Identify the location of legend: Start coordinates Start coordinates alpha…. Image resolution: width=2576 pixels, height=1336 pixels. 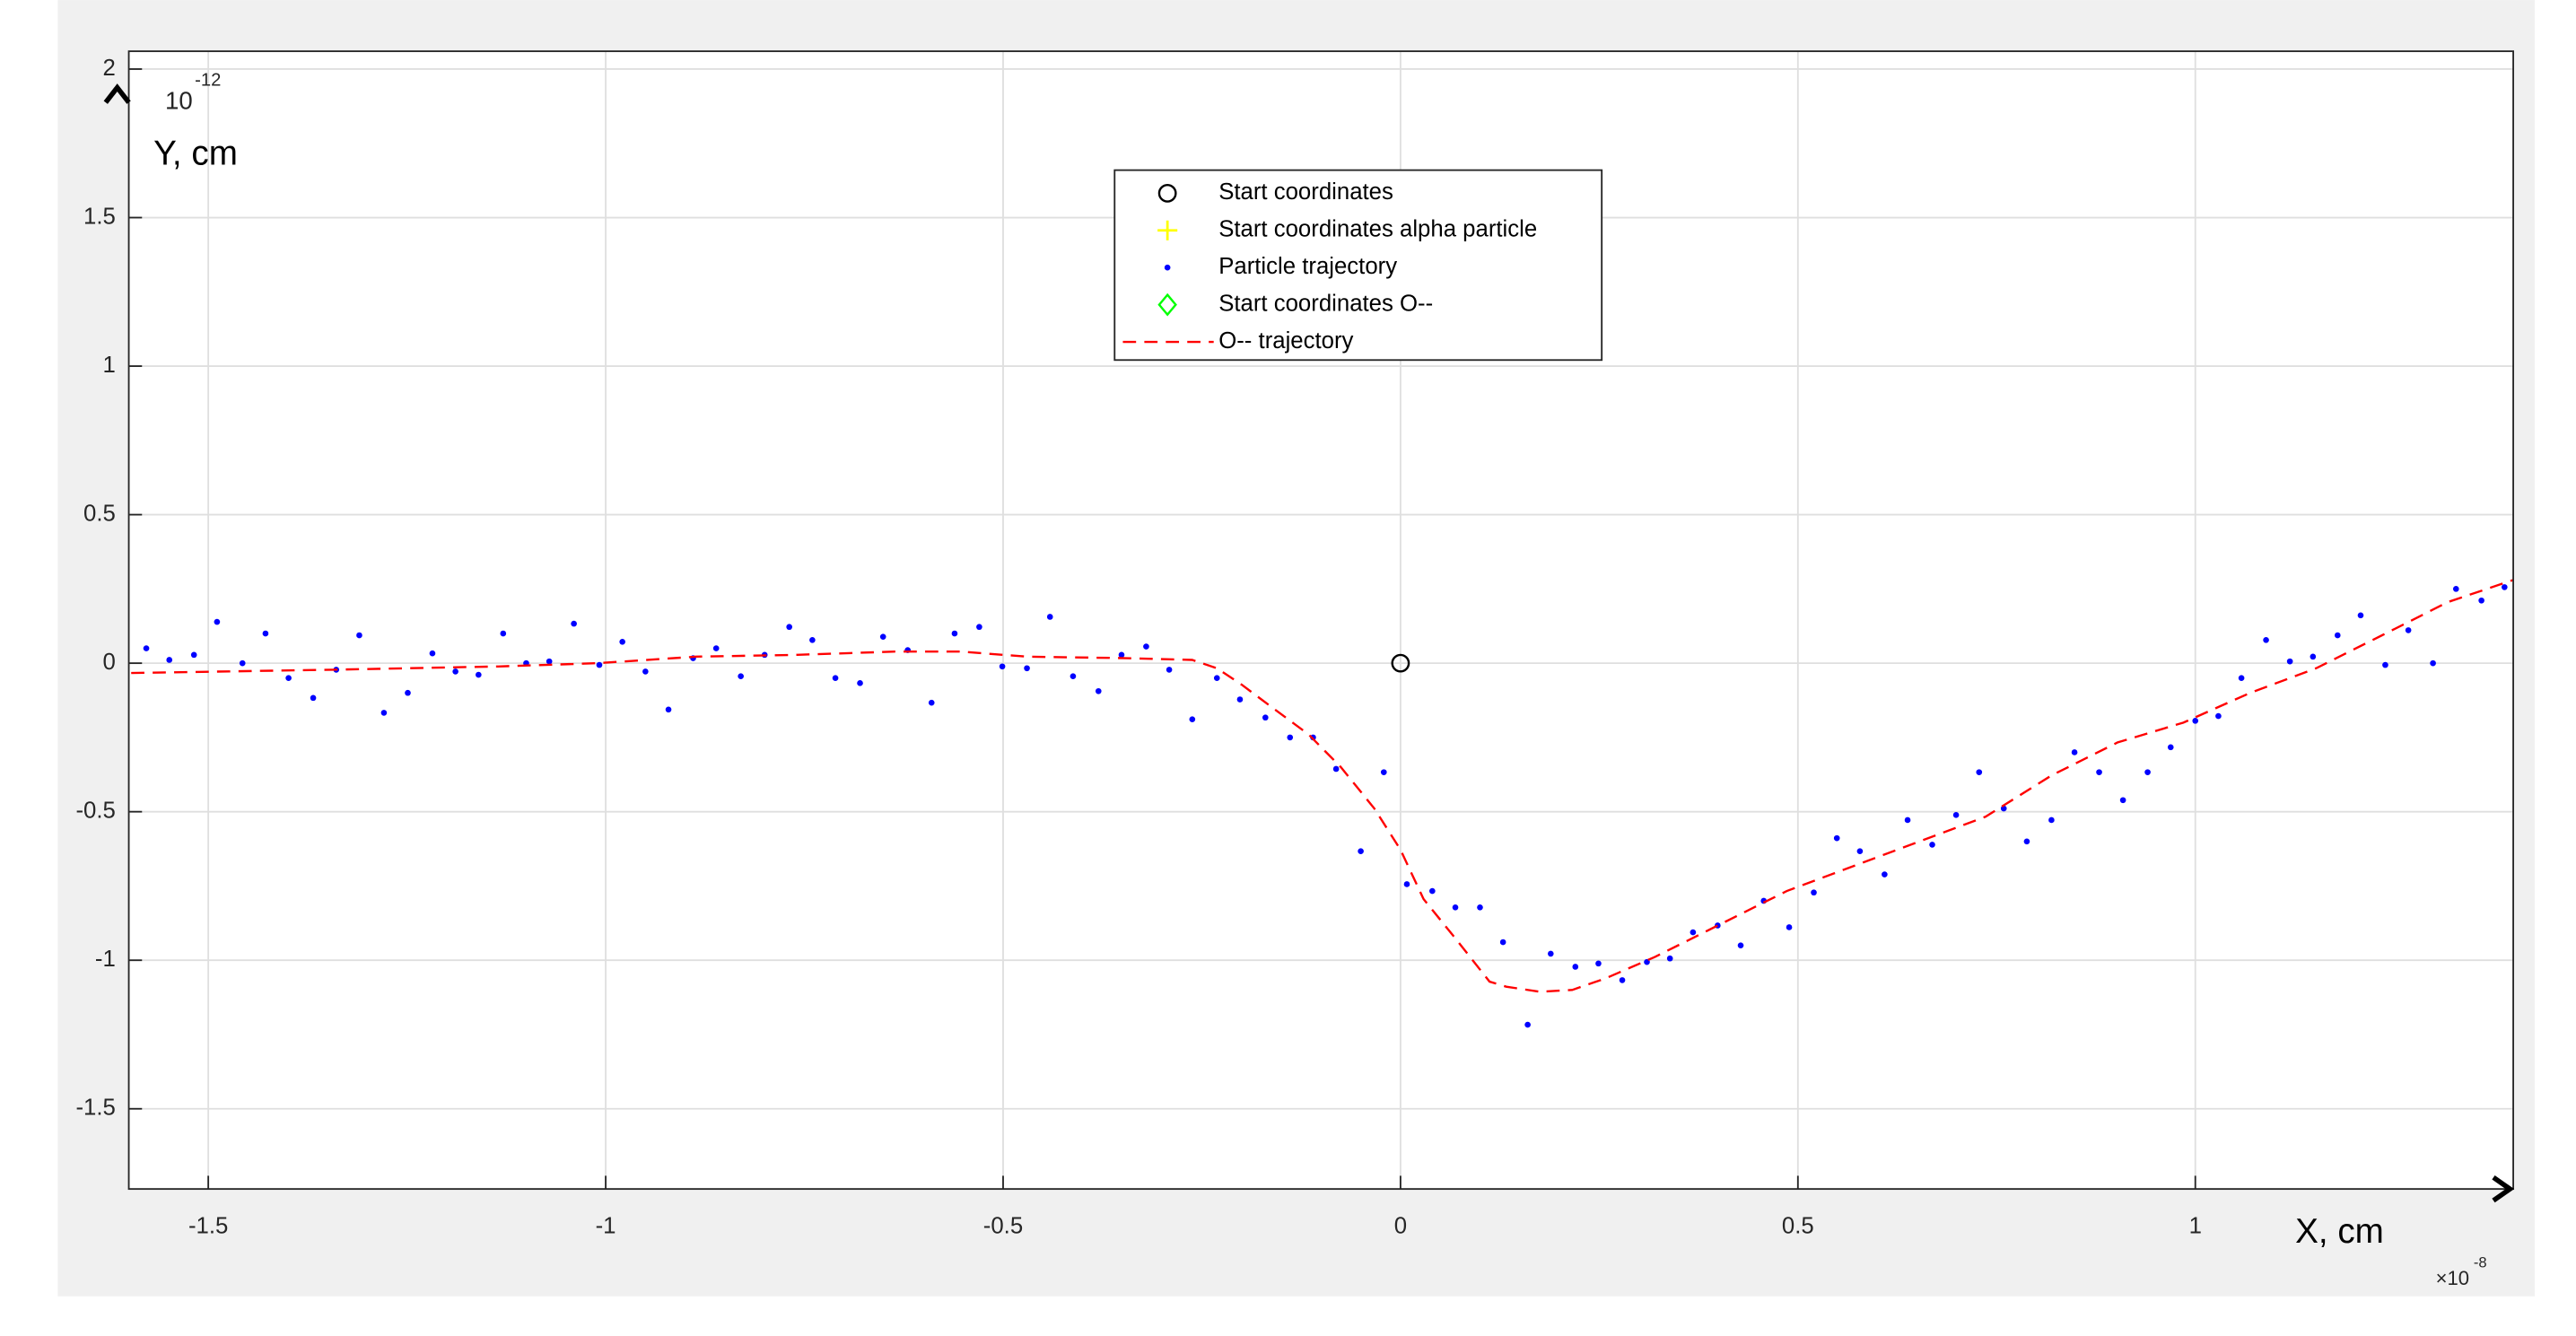
(1358, 265).